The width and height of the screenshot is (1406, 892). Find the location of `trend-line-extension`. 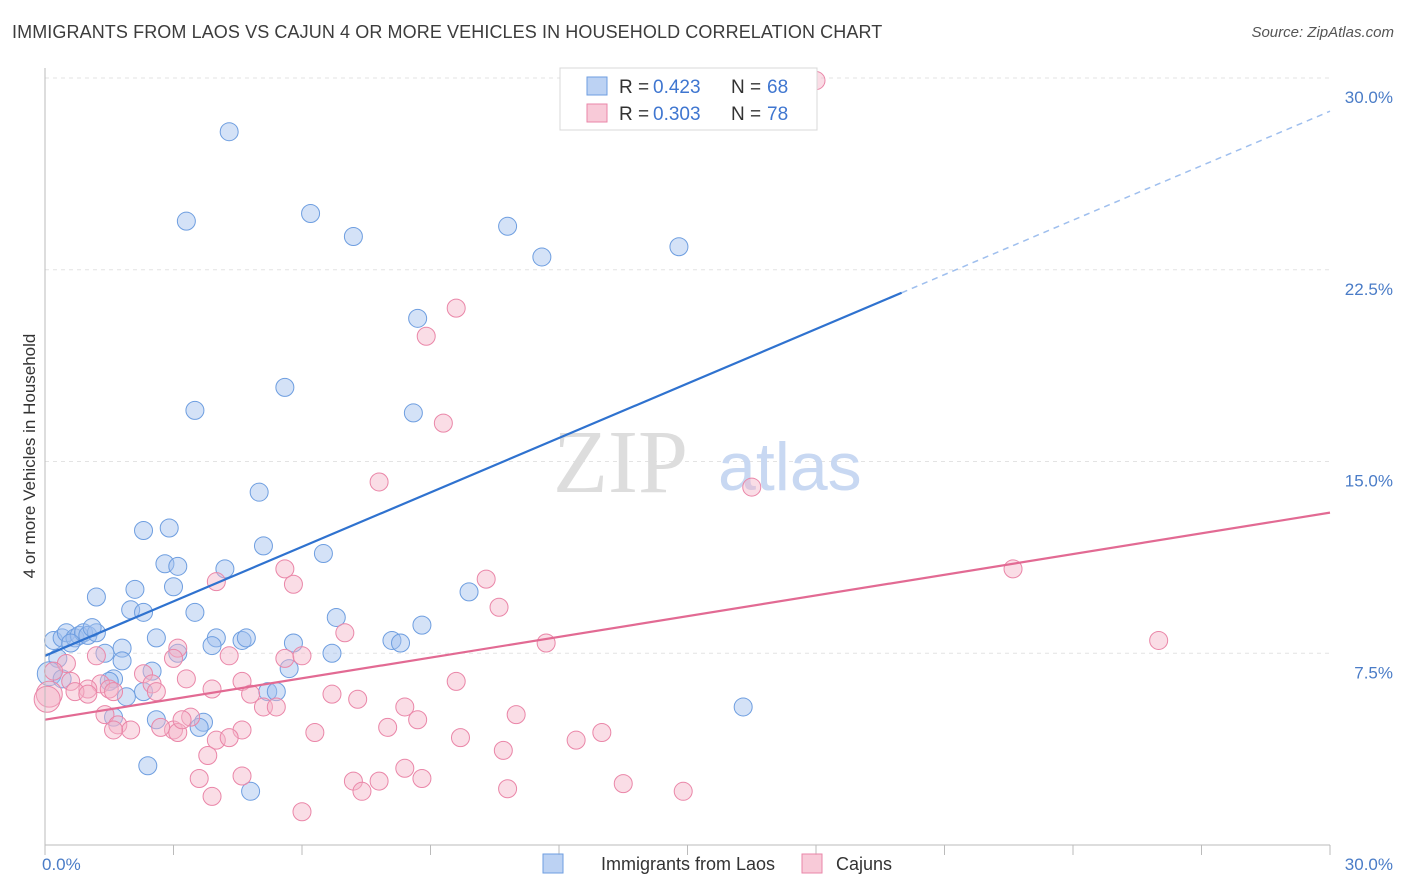

trend-line-extension is located at coordinates (1116, 202).